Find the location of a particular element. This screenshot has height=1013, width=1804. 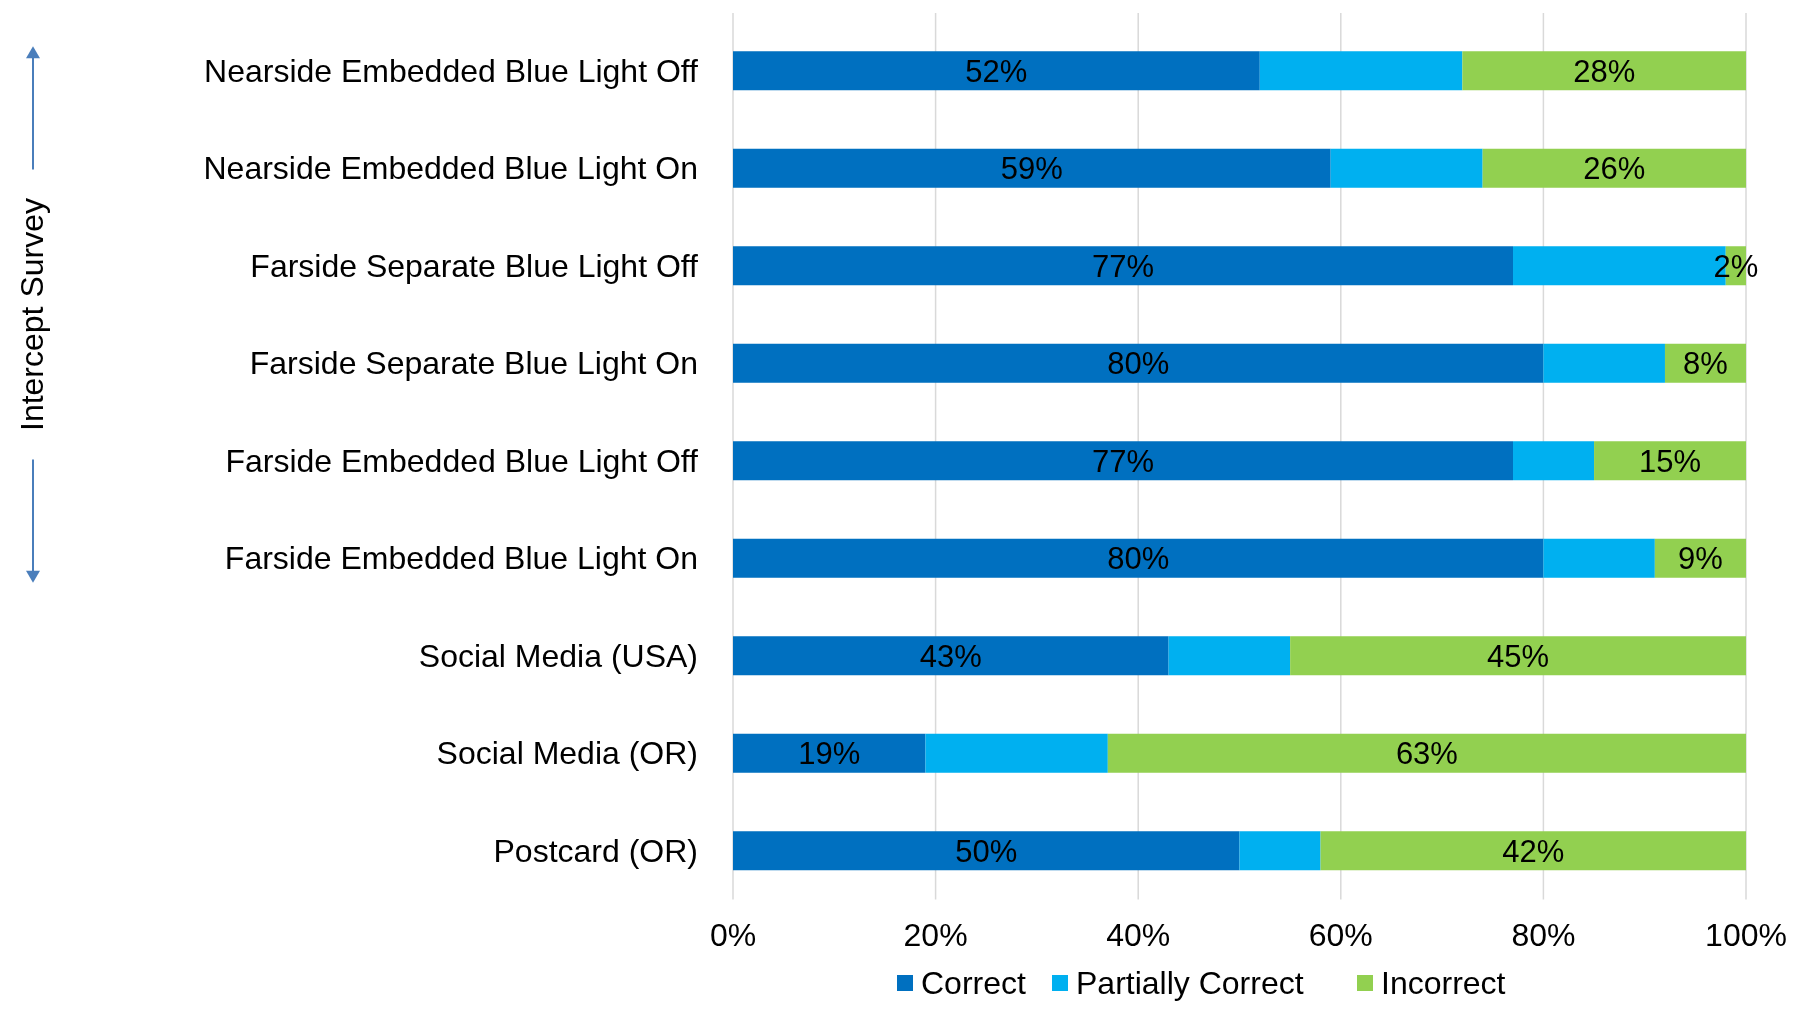

data-label: 26% is located at coordinates (1614, 169).